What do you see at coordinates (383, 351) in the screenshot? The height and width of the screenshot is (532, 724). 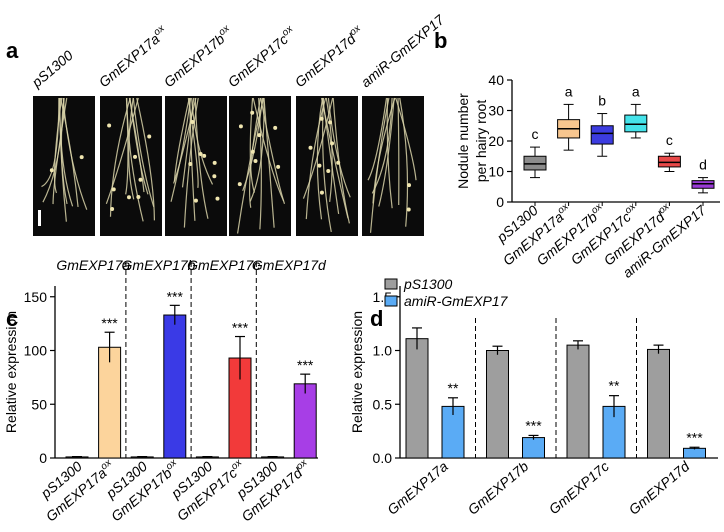 I see `y-tick-label: 1.0` at bounding box center [383, 351].